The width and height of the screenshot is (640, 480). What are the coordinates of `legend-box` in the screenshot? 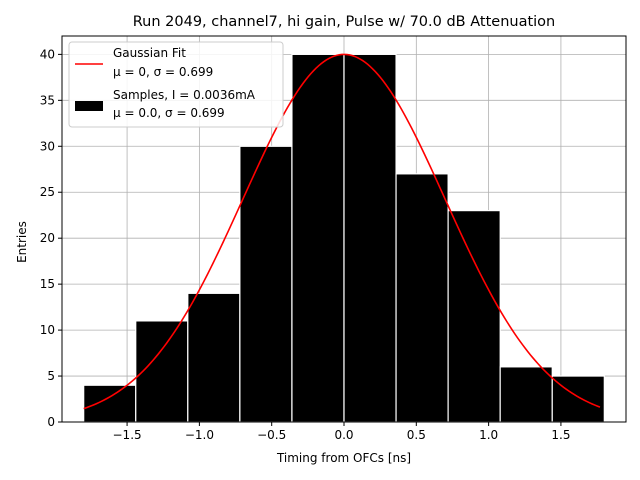 It's located at (176, 84).